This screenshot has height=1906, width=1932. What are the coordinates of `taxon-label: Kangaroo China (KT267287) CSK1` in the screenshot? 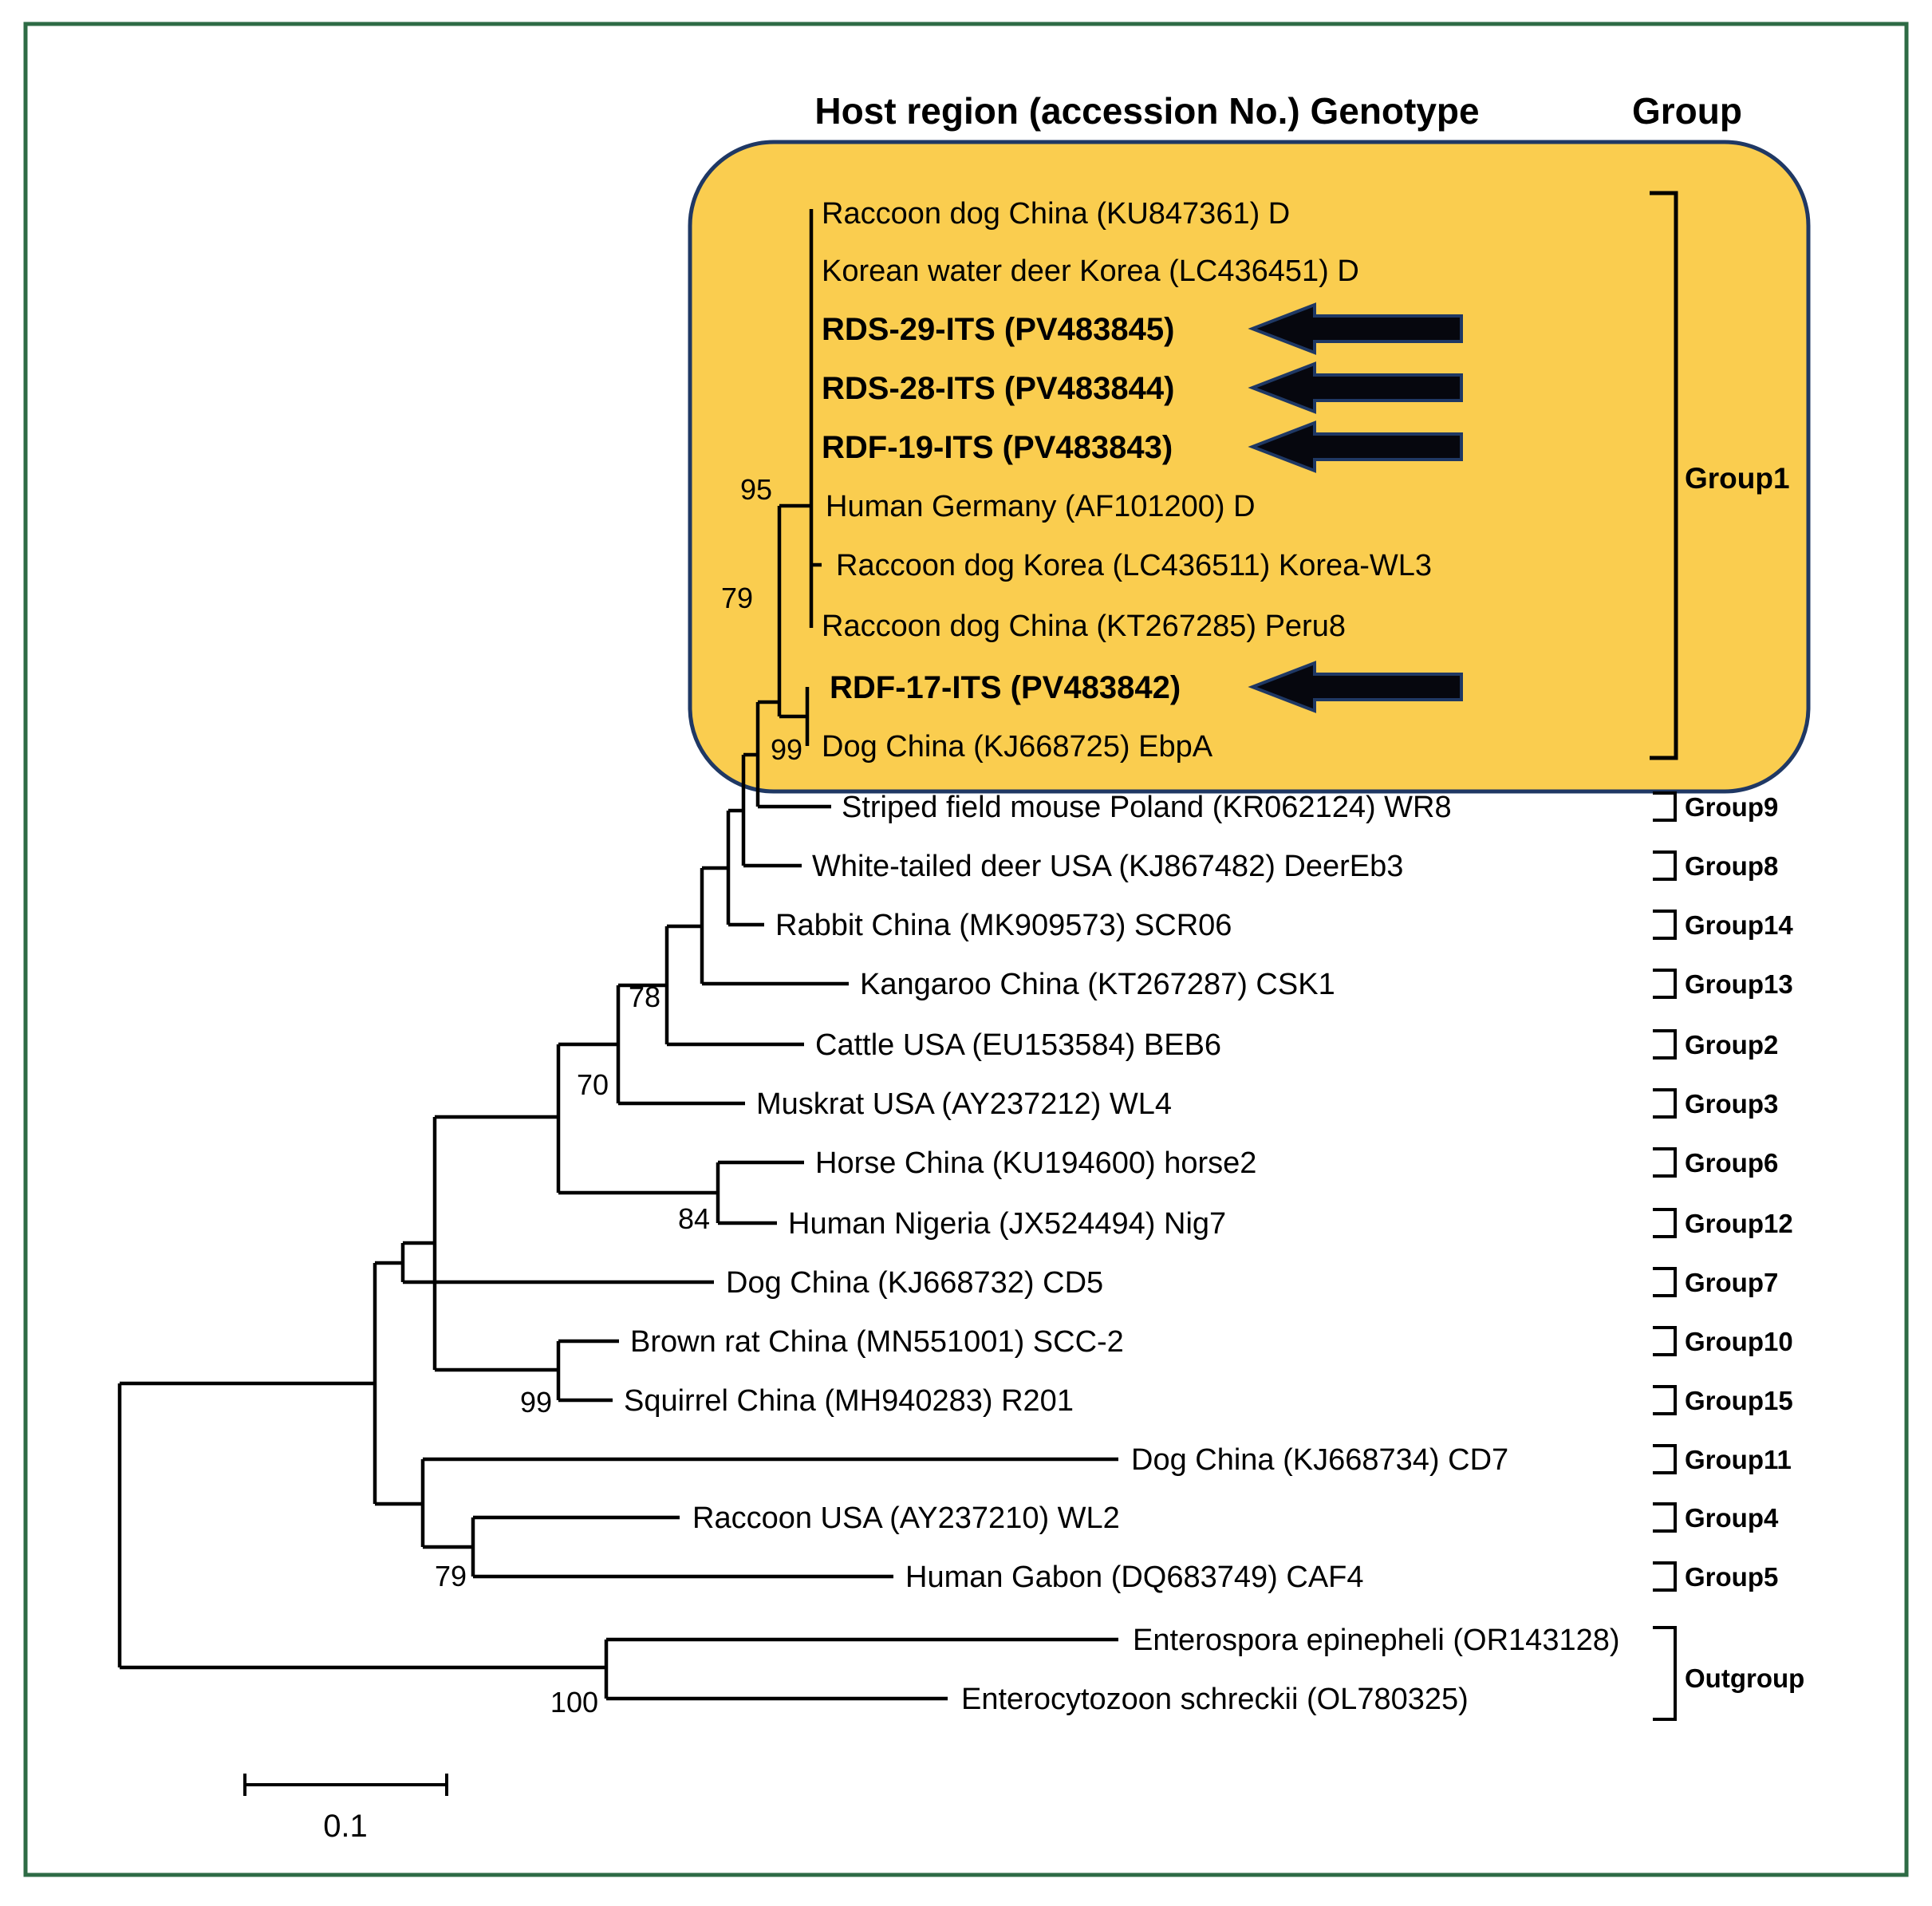 It's located at (1097, 984).